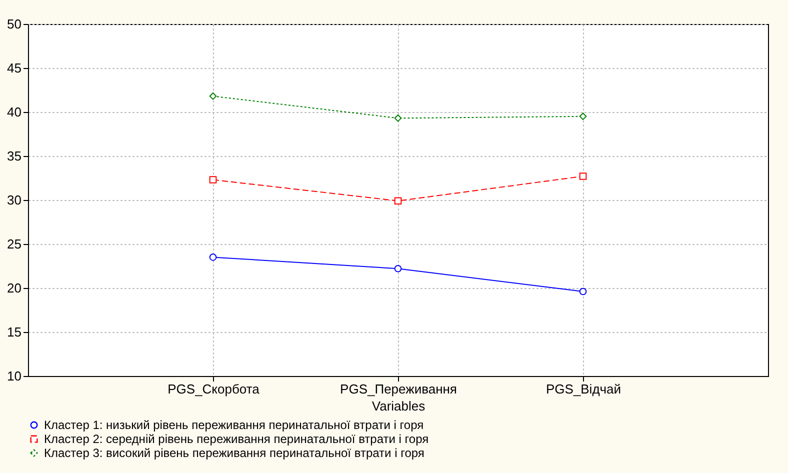 The image size is (788, 473). I want to click on y-tick-label: 45, so click(14, 68).